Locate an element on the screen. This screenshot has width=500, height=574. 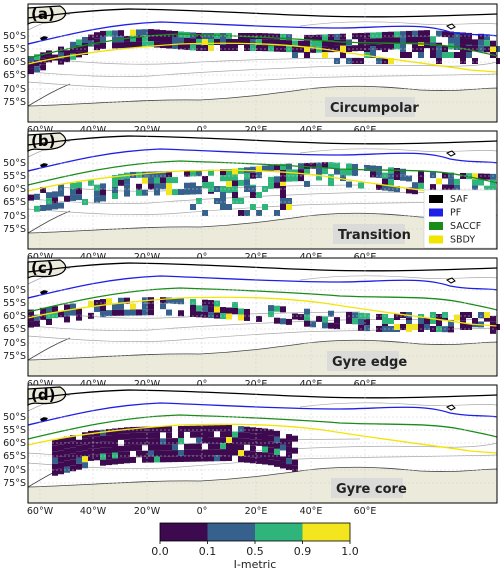
lon-tick-label: 60°W is located at coordinates (40, 511).